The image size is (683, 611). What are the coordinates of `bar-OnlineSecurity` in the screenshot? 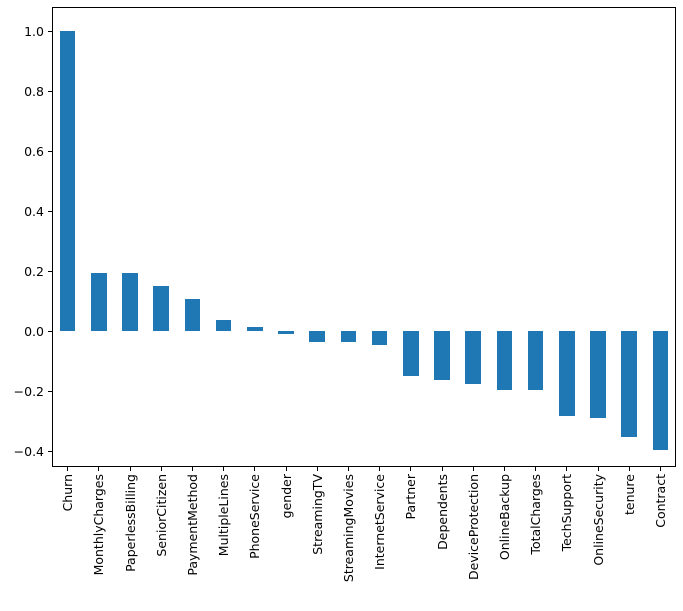 It's located at (598, 374).